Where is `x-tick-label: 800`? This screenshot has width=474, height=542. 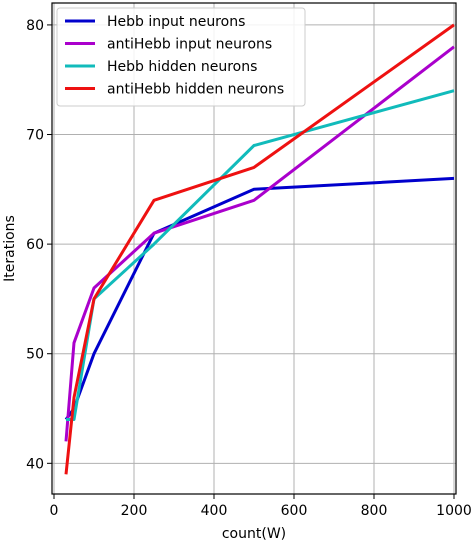
x-tick-label: 800 is located at coordinates (374, 511).